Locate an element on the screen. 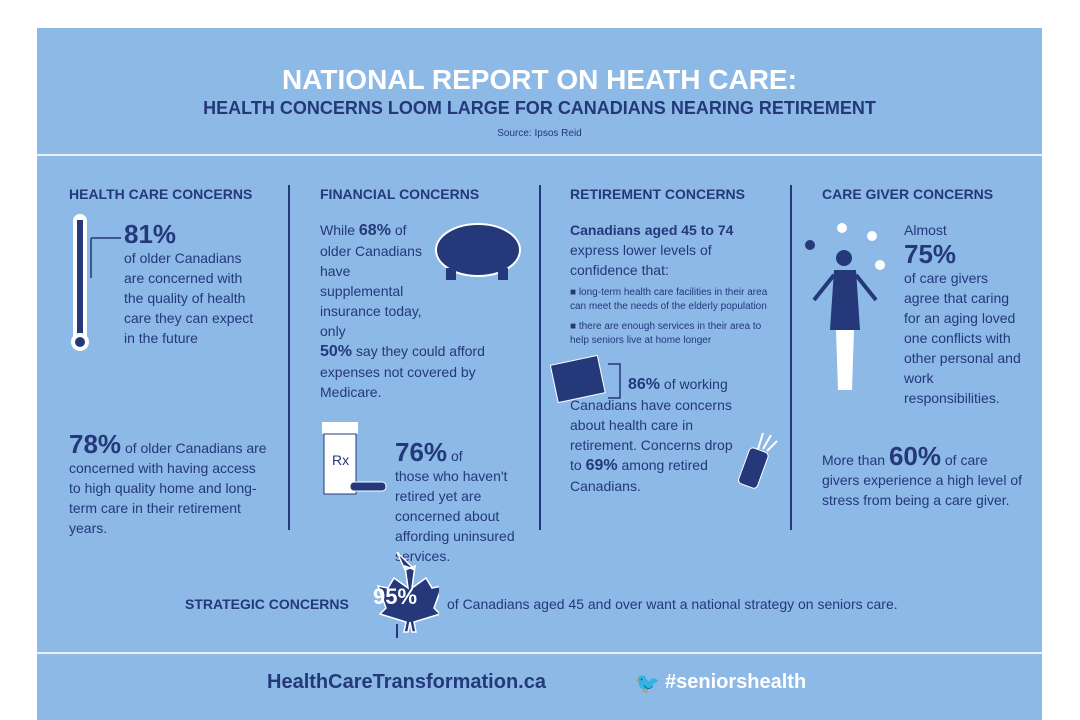 The image size is (1080, 720). retirement-text-1: express lower levels of confidence that: is located at coordinates (641, 260).